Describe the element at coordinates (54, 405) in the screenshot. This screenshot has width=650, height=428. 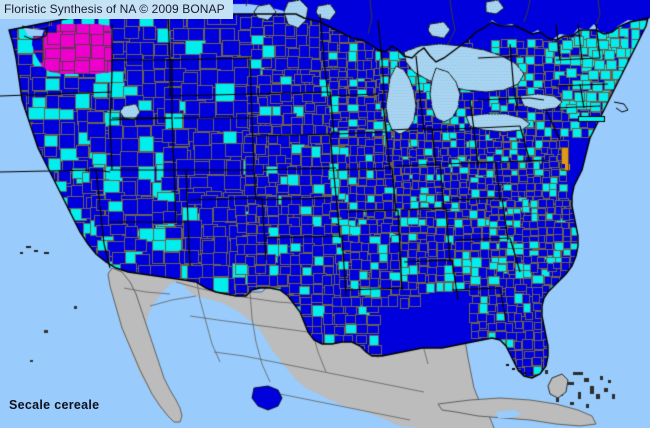
I see `species-name-caption: Secale cereale` at that location.